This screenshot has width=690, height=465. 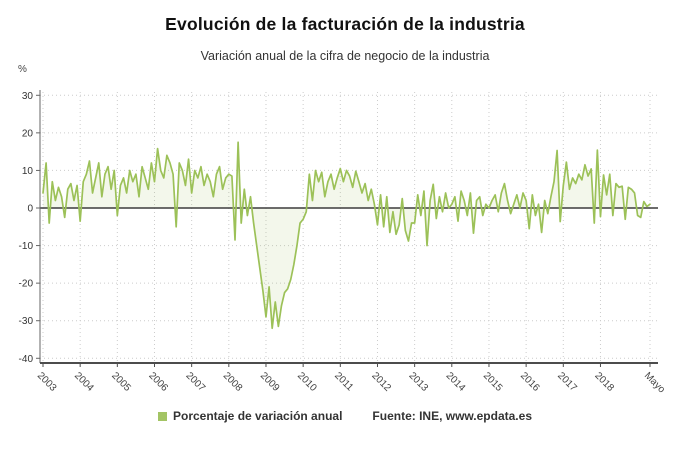 I want to click on svg-text: 2015, so click(x=493, y=382).